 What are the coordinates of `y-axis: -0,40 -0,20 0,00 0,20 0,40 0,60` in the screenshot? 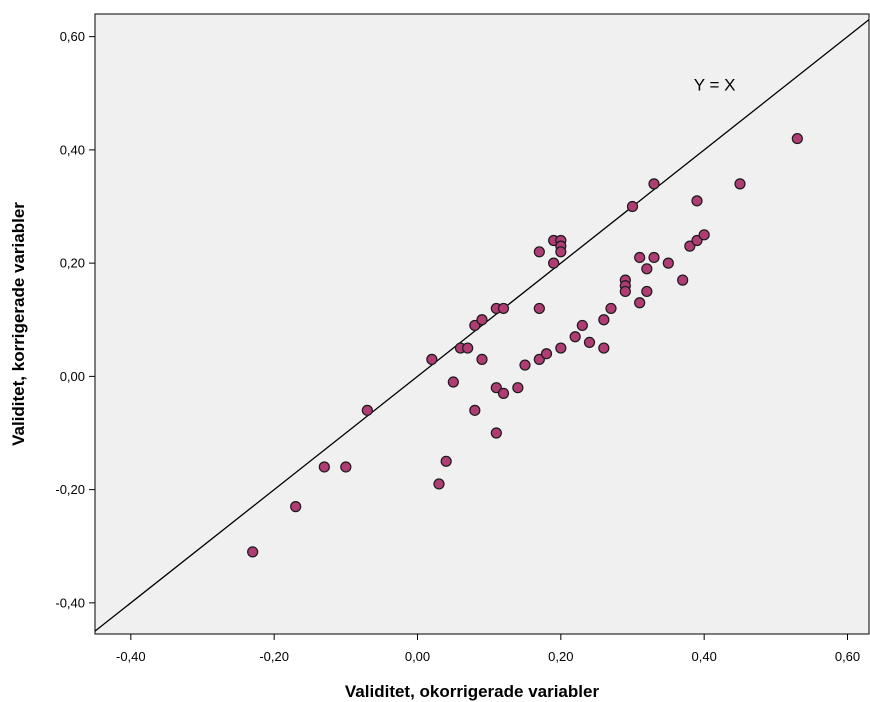 It's located at (75, 319).